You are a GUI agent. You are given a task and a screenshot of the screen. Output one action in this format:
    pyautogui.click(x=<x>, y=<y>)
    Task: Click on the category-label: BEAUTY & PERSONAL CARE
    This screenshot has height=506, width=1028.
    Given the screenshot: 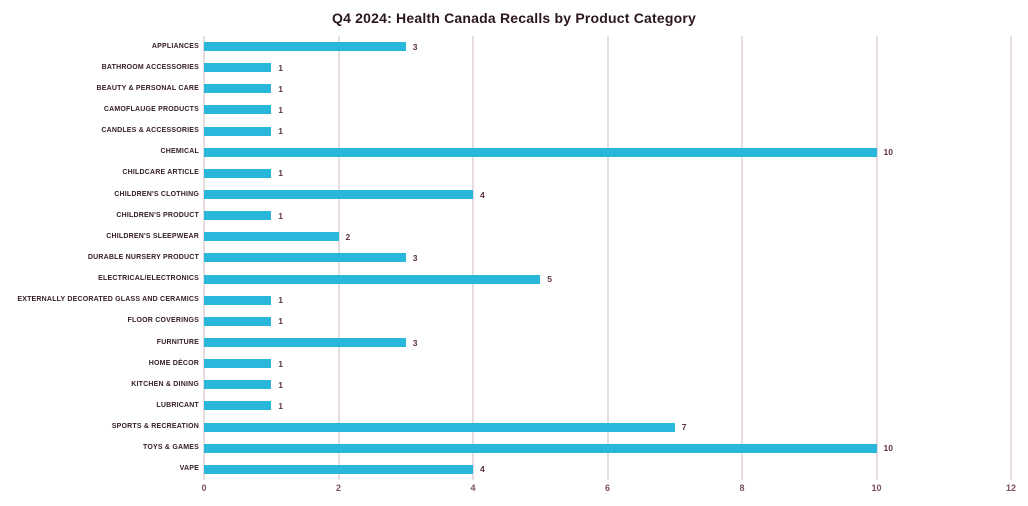 What is the action you would take?
    pyautogui.click(x=147, y=88)
    